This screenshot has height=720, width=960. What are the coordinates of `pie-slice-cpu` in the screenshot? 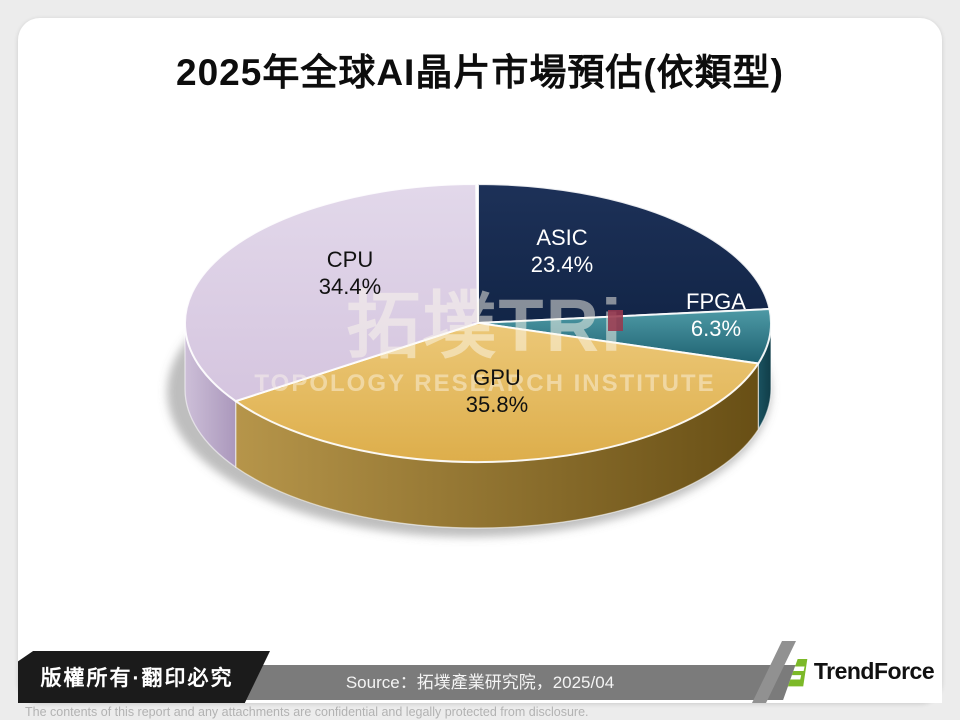 It's located at (331, 293).